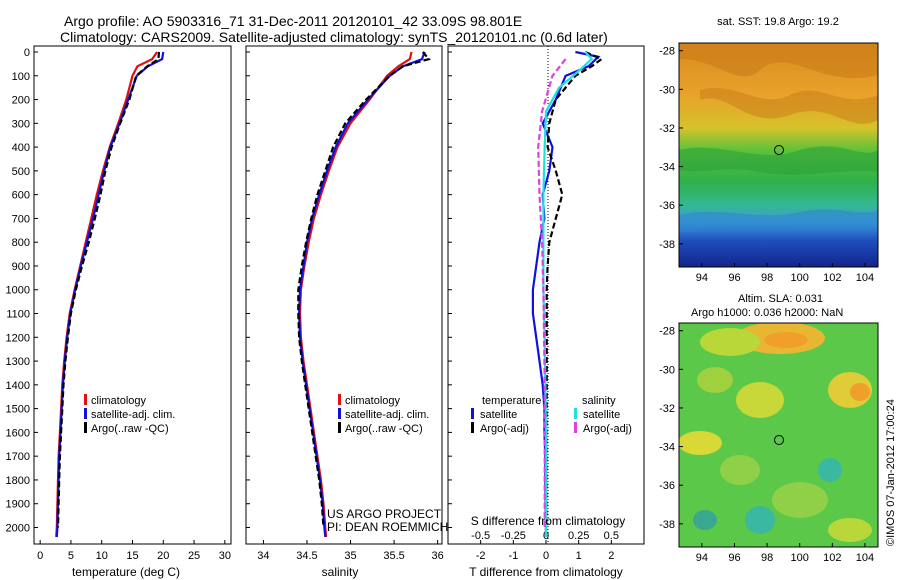 The height and width of the screenshot is (580, 900). What do you see at coordinates (607, 429) in the screenshot?
I see `legend-label-sal-argo: Argo(-adj)` at bounding box center [607, 429].